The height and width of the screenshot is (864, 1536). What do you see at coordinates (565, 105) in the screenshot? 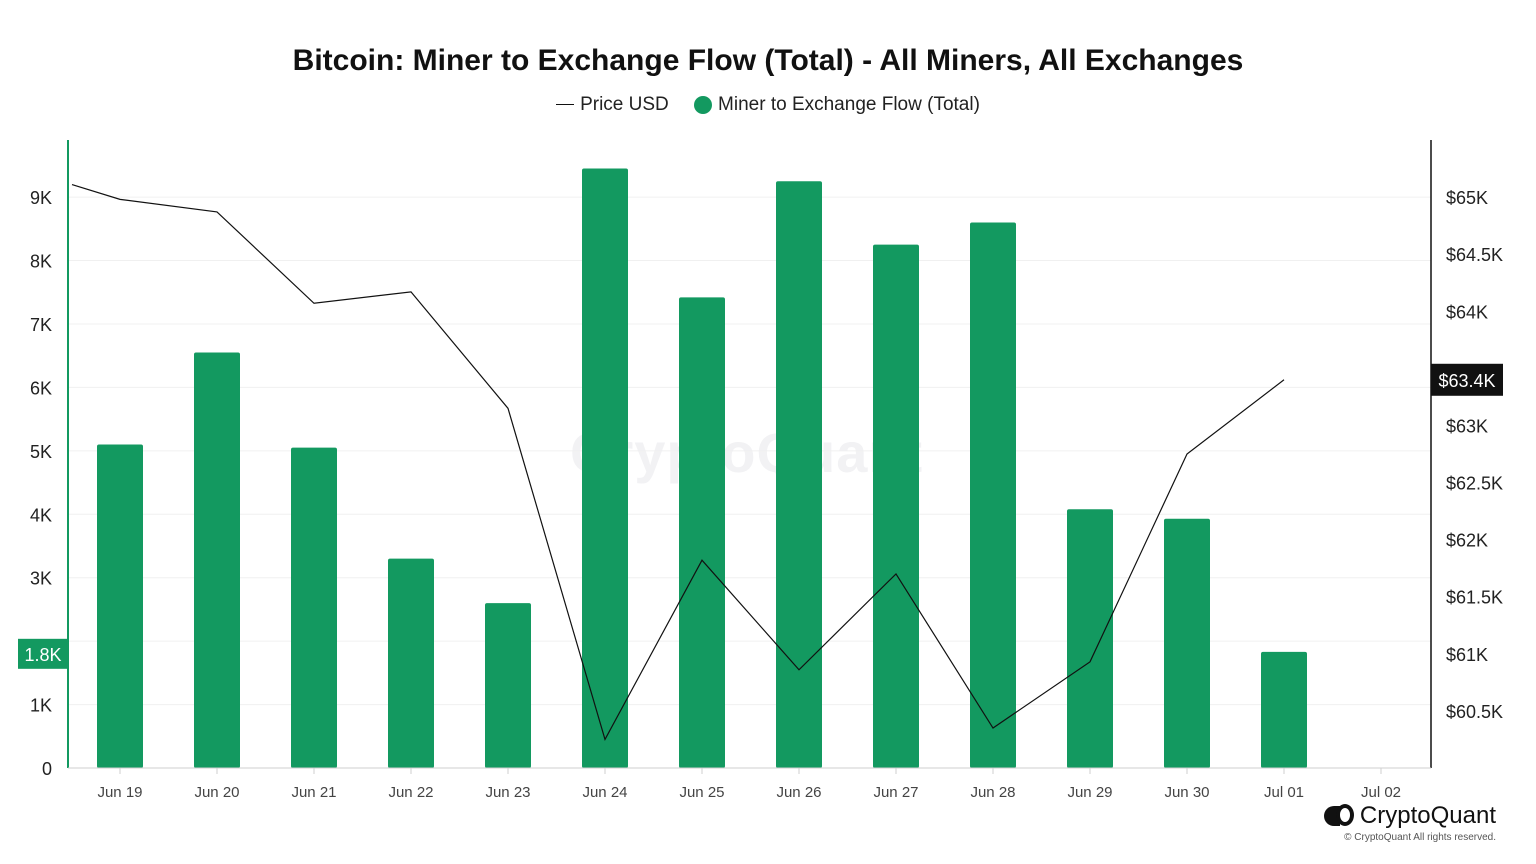
I see `line-swatch-icon` at bounding box center [565, 105].